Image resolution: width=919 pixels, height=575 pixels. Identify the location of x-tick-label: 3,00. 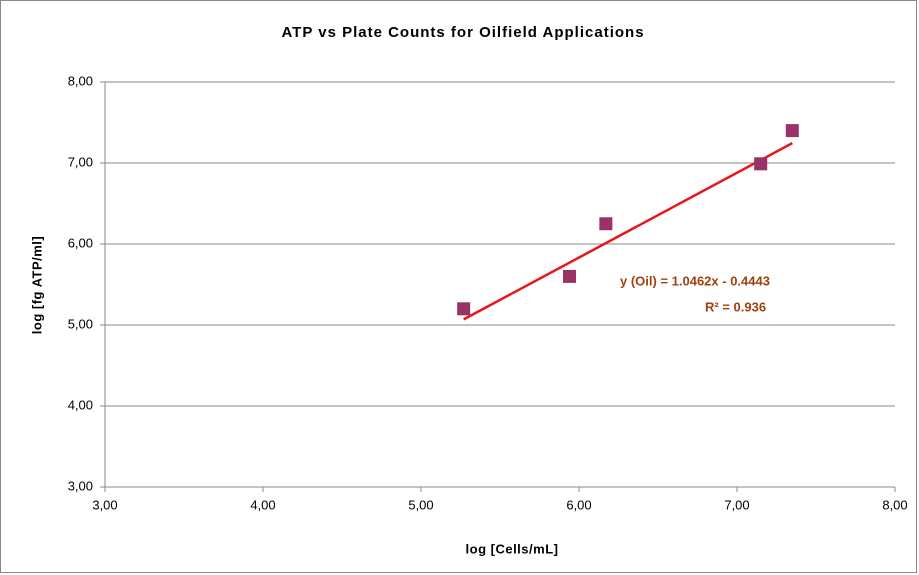
(104, 504).